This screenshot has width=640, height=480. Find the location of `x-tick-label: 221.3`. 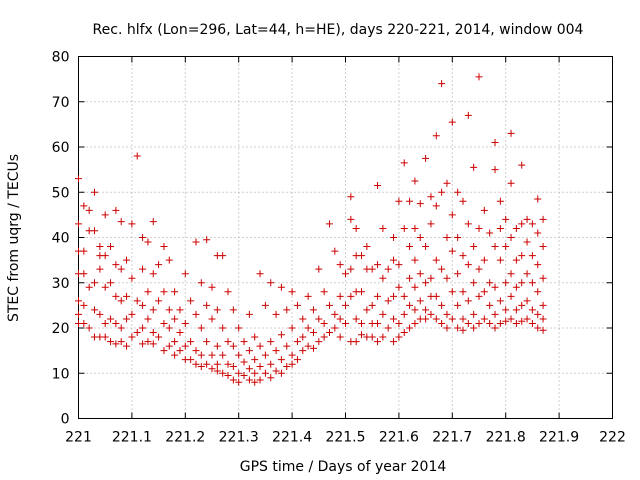

x-tick-label: 221.3 is located at coordinates (239, 438).